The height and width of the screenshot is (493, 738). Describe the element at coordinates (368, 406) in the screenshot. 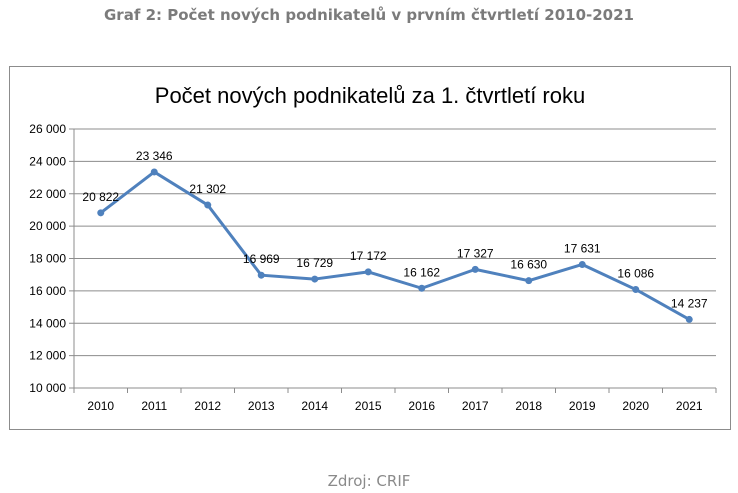

I see `x-tick-label: 2015` at that location.